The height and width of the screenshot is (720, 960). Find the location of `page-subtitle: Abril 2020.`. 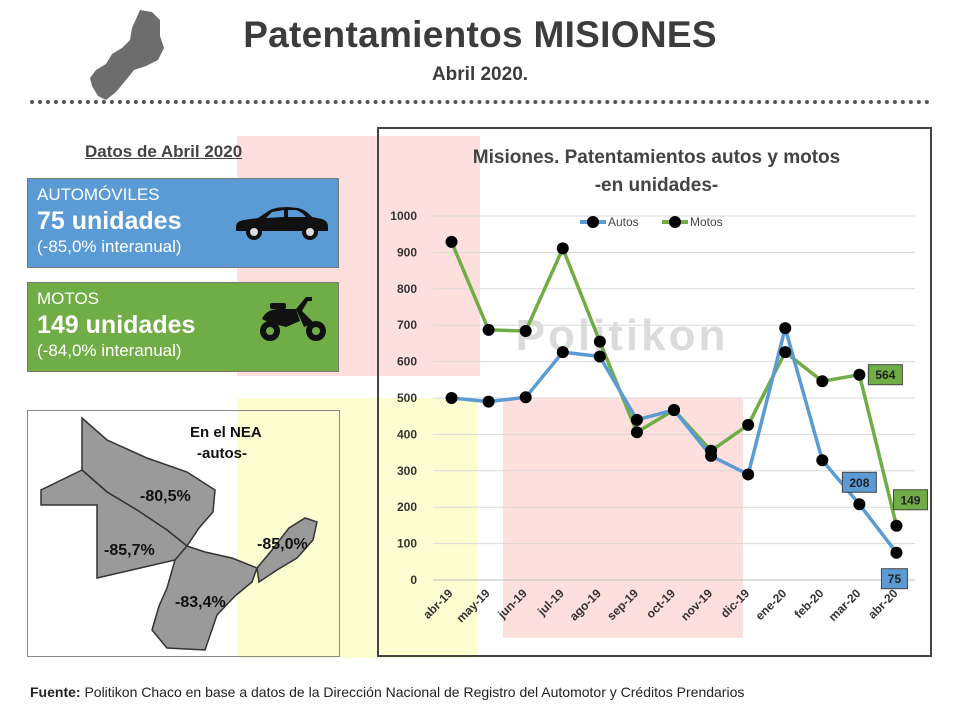

page-subtitle: Abril 2020. is located at coordinates (480, 74).